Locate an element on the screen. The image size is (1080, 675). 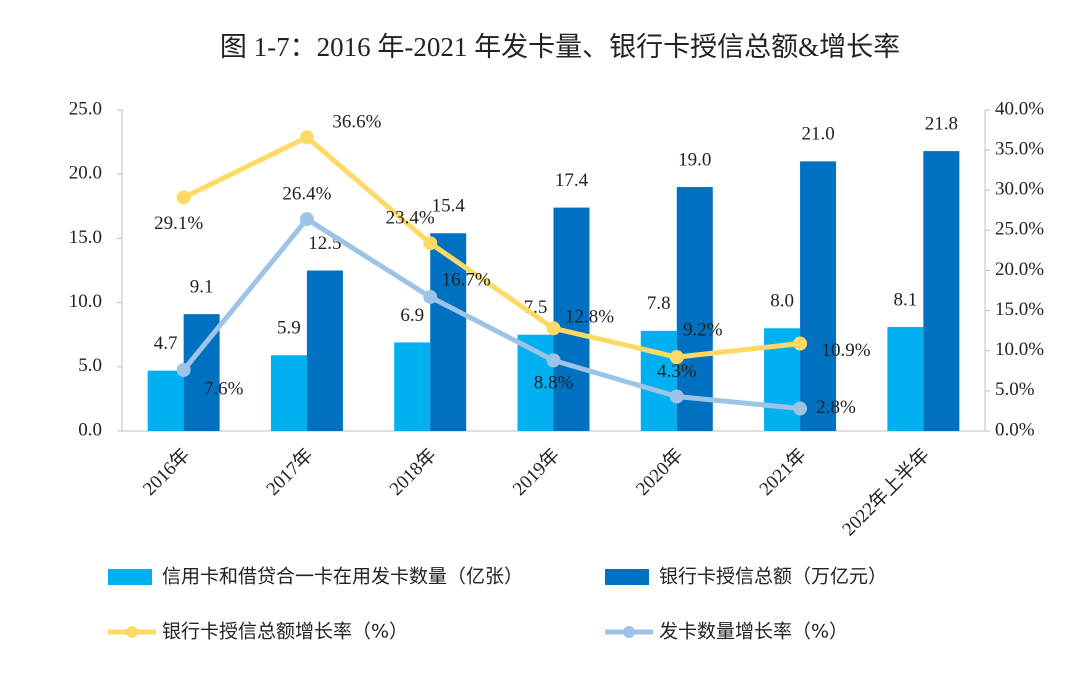
y-tick-label: 5.0 is located at coordinates (90, 365).